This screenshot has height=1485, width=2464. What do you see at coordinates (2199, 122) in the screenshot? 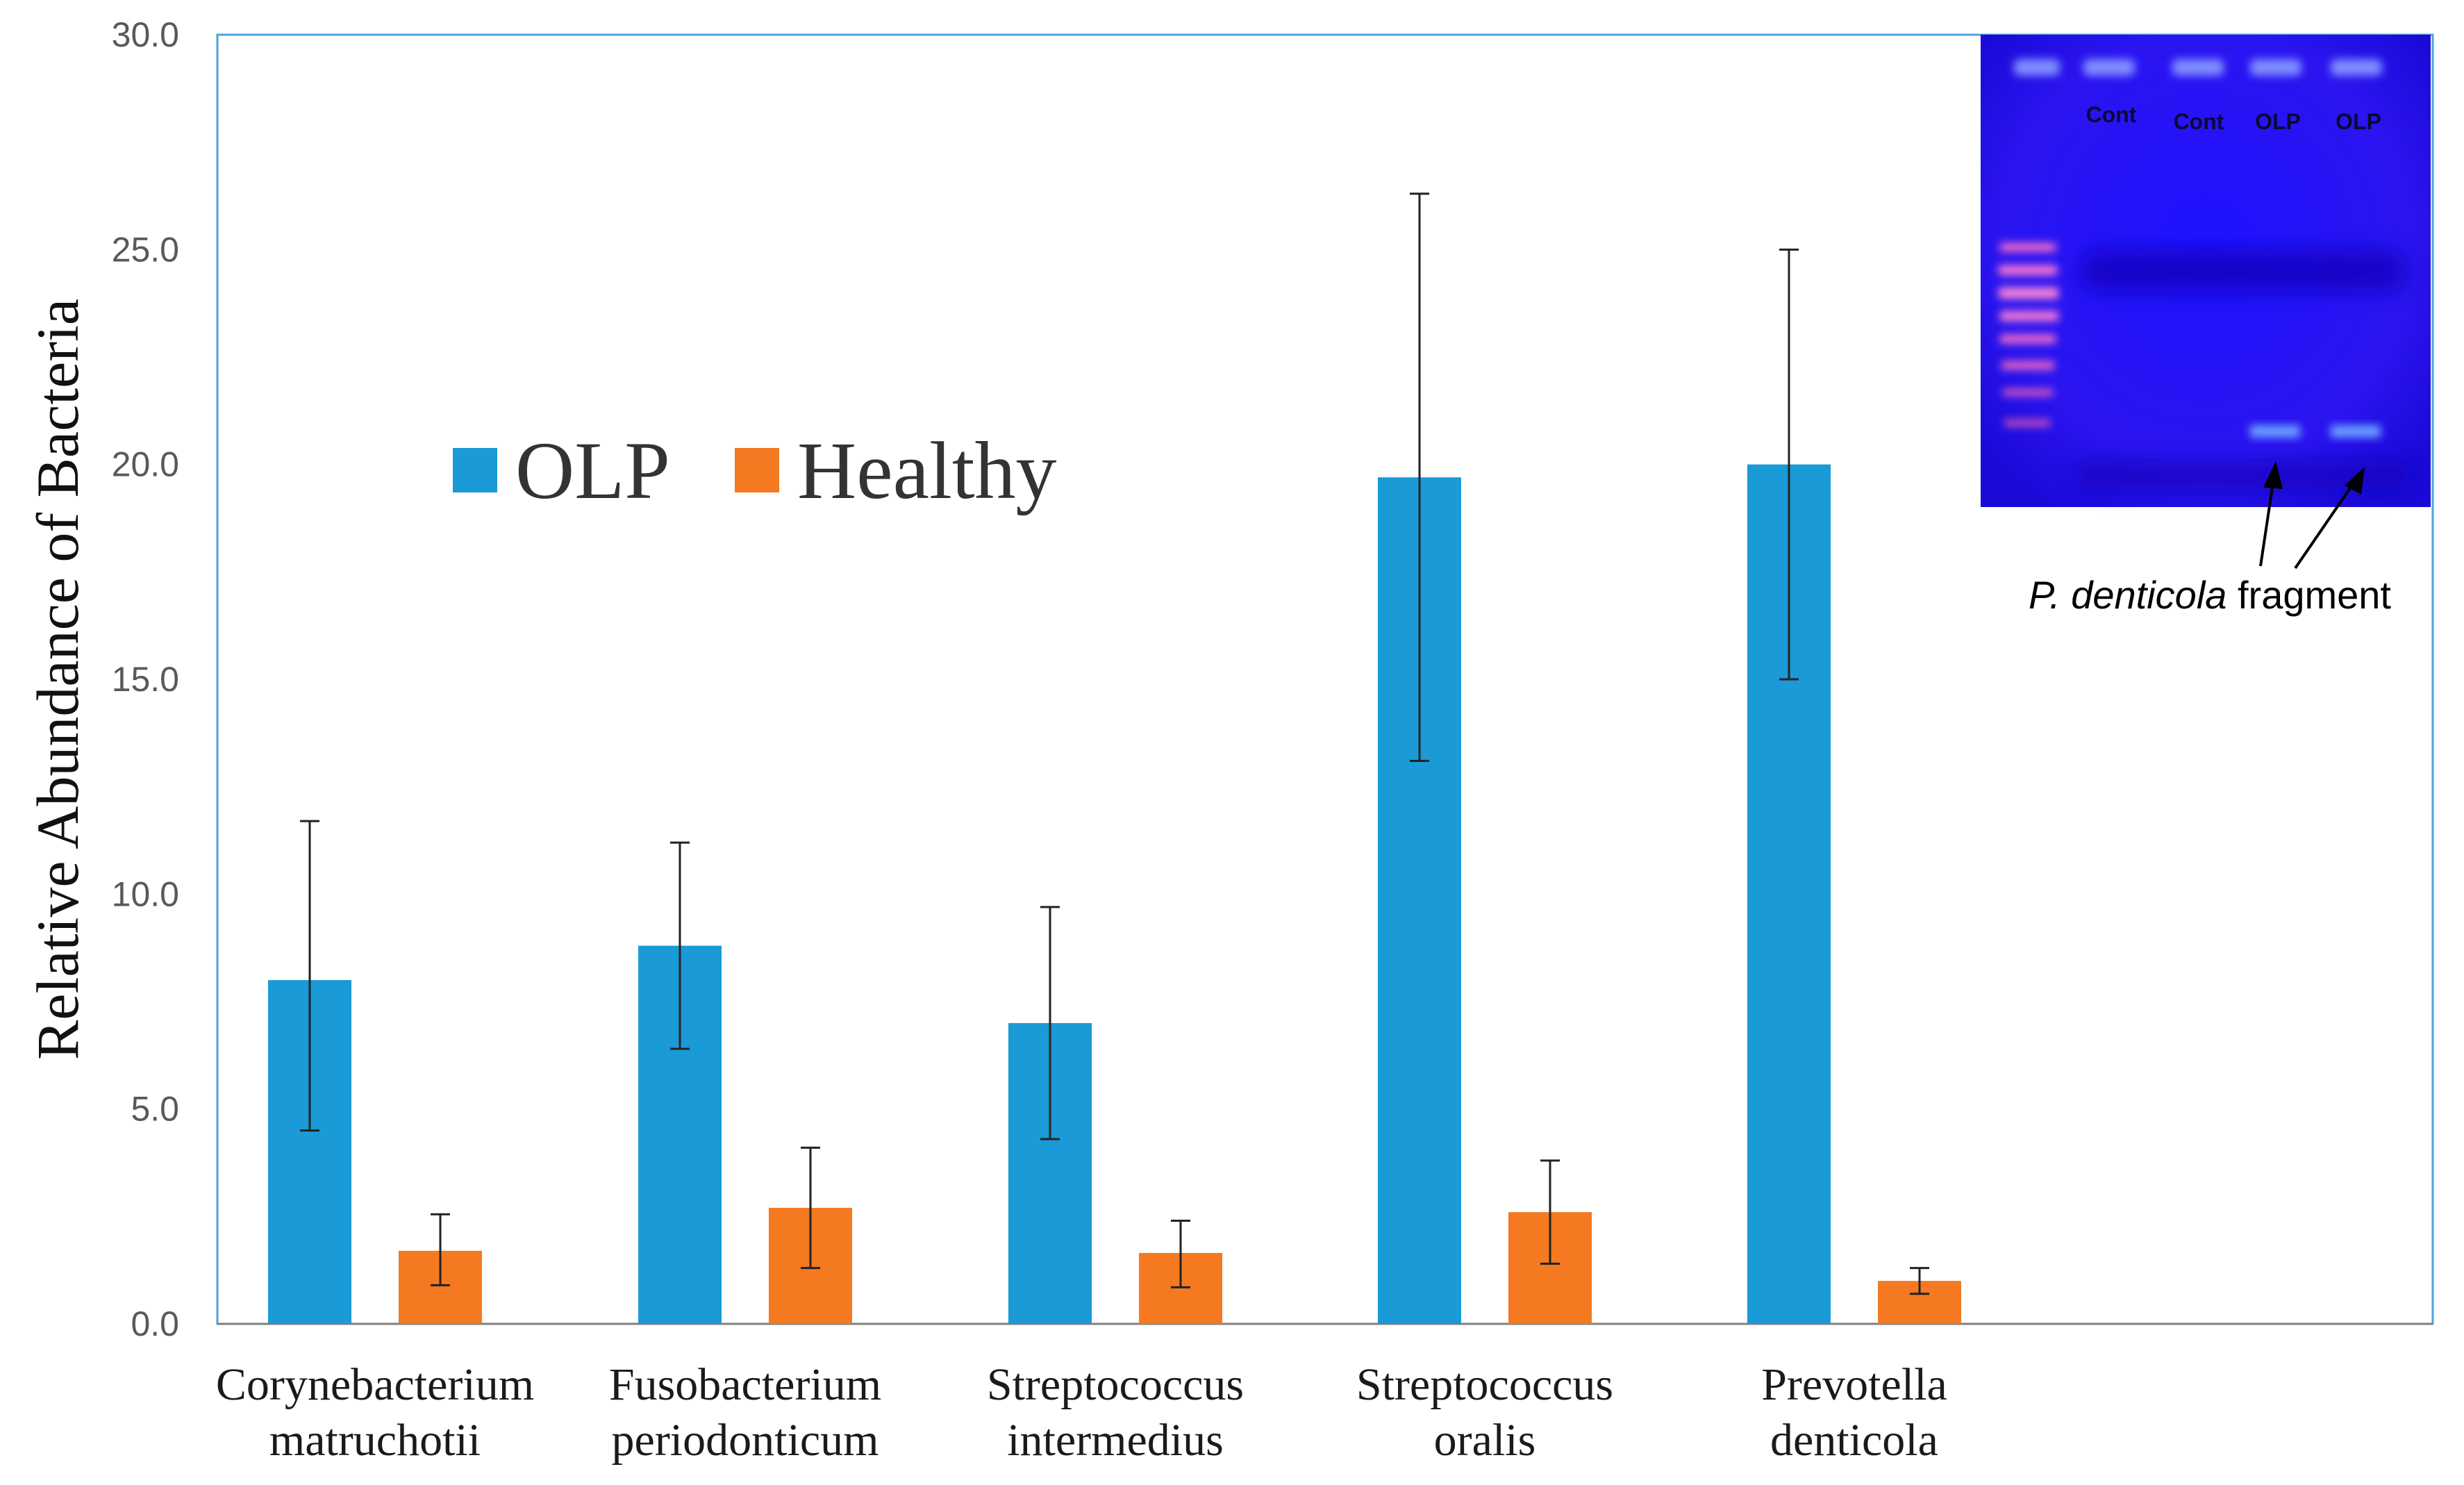
I see `lane-label-2: Cont` at bounding box center [2199, 122].